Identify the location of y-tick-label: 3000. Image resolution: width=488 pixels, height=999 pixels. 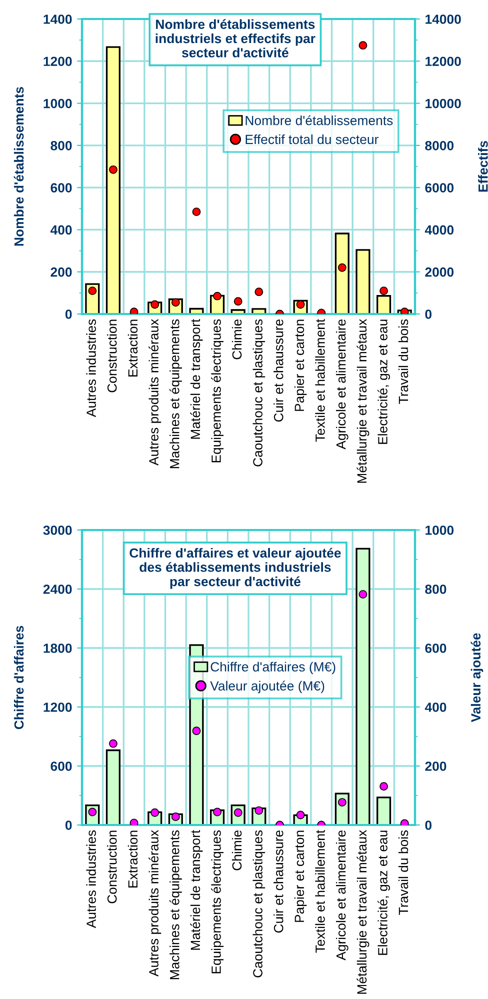
(57, 530).